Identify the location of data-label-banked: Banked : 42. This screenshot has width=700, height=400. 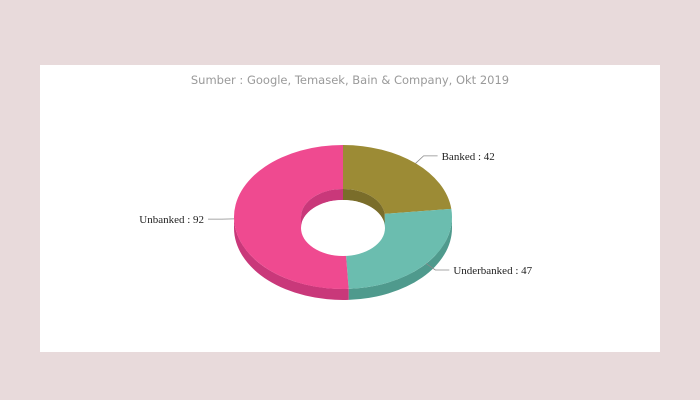
(468, 157).